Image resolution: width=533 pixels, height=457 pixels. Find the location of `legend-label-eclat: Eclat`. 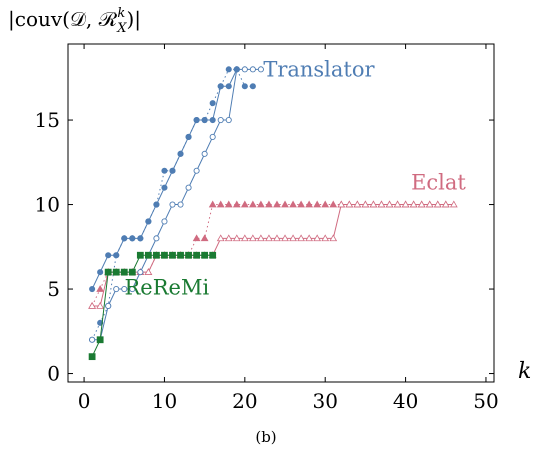

legend-label-eclat: Eclat is located at coordinates (438, 183).